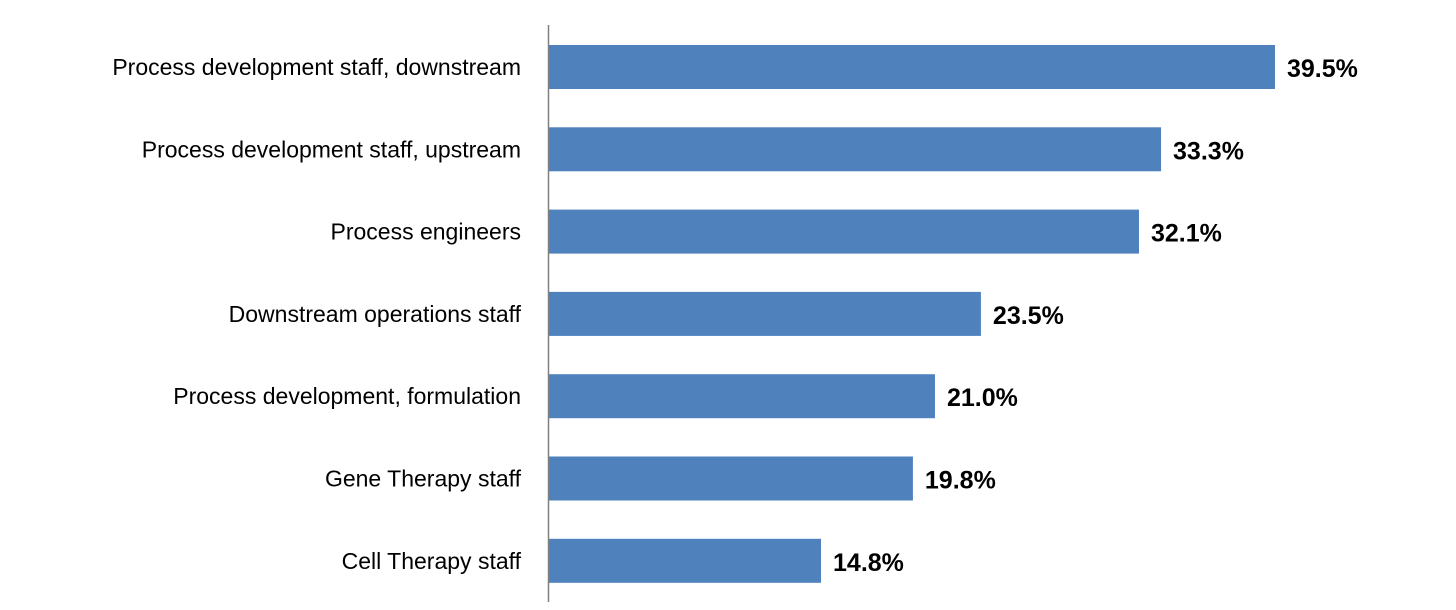 The width and height of the screenshot is (1456, 610). What do you see at coordinates (331, 149) in the screenshot?
I see `category-label: Process development staff, upstream` at bounding box center [331, 149].